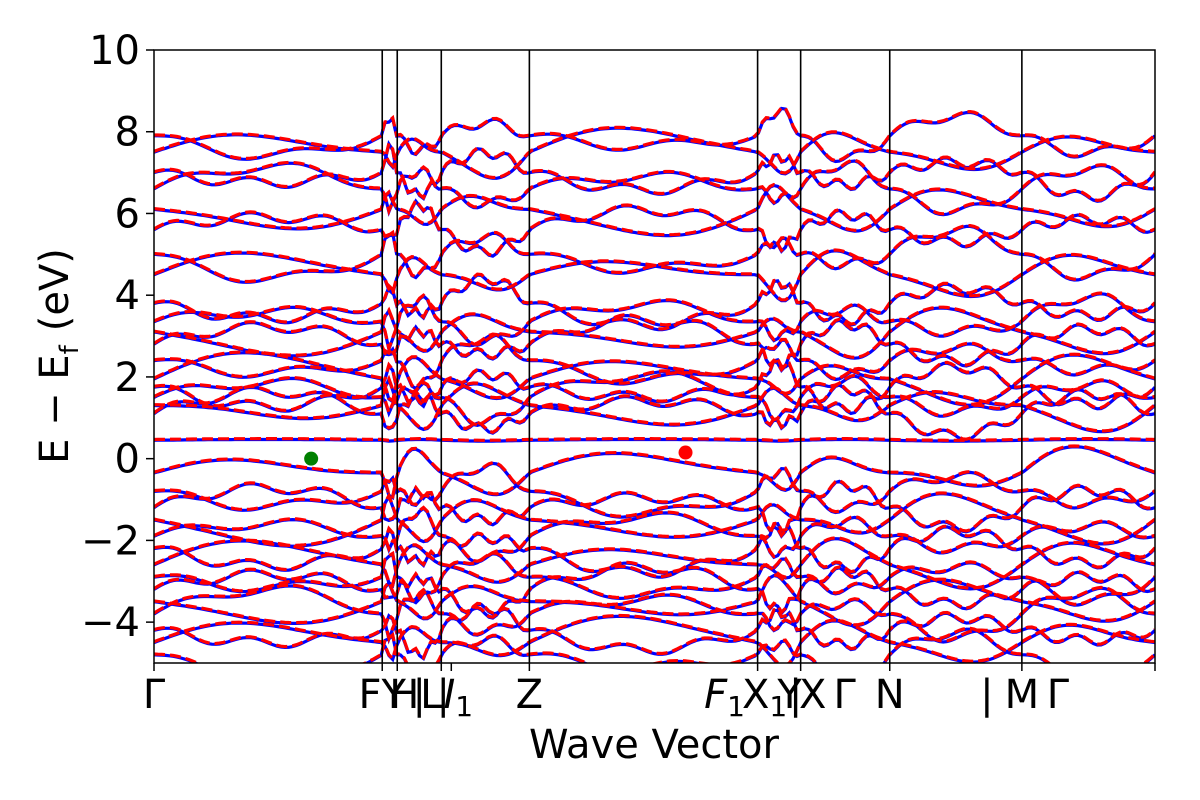  What do you see at coordinates (1022, 695) in the screenshot?
I see `x-tick-label: M` at bounding box center [1022, 695].